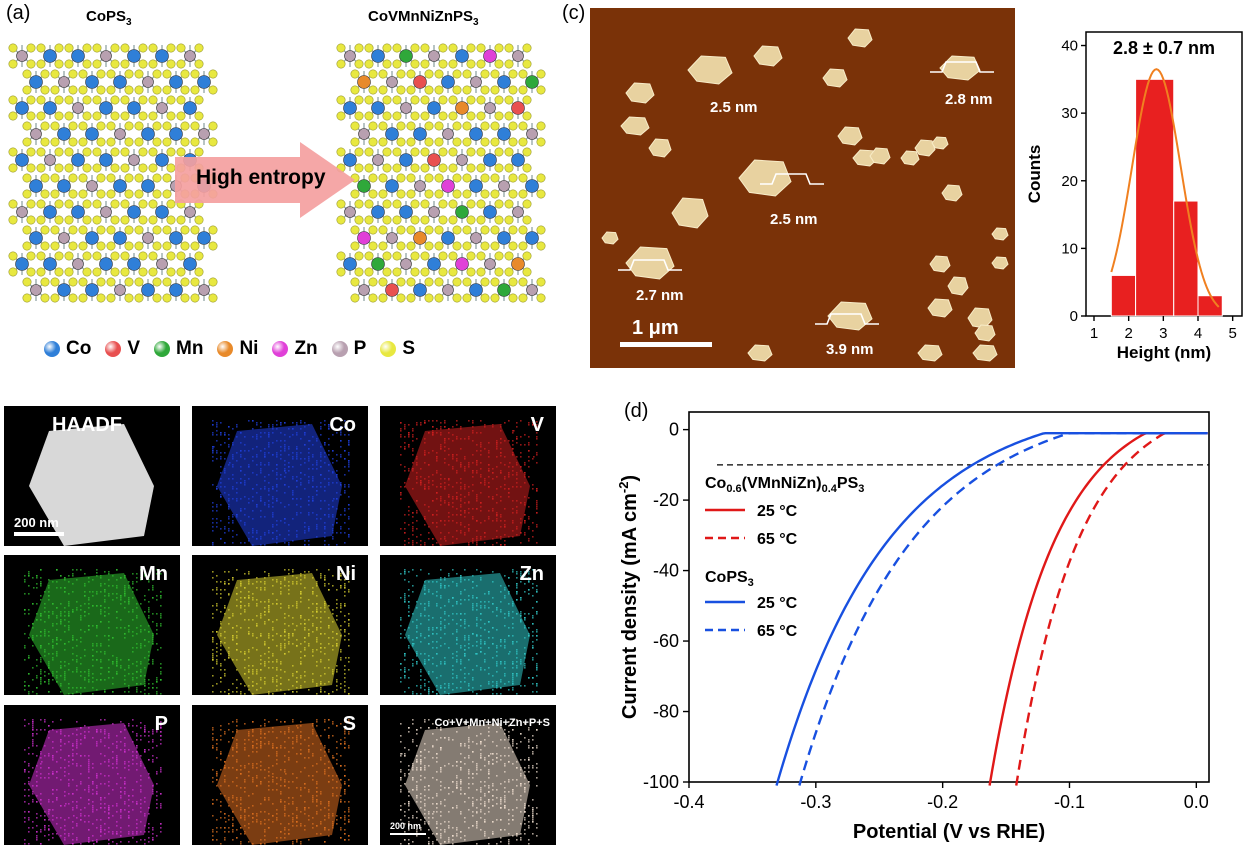  I want to click on legend-item-ni: Ni, so click(237, 349).